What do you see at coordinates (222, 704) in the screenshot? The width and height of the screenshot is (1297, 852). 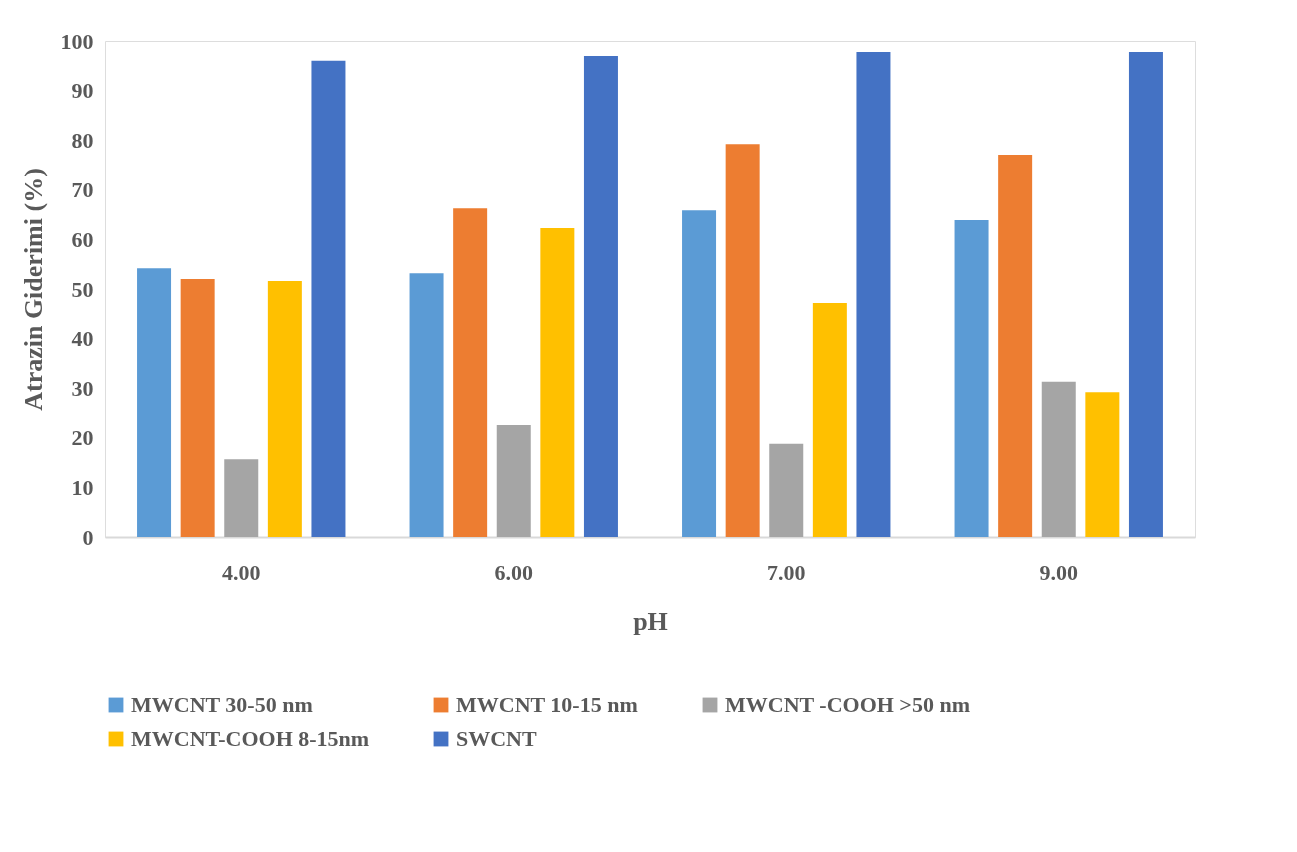 I see `legend-label: MWCNT 30-50 nm` at bounding box center [222, 704].